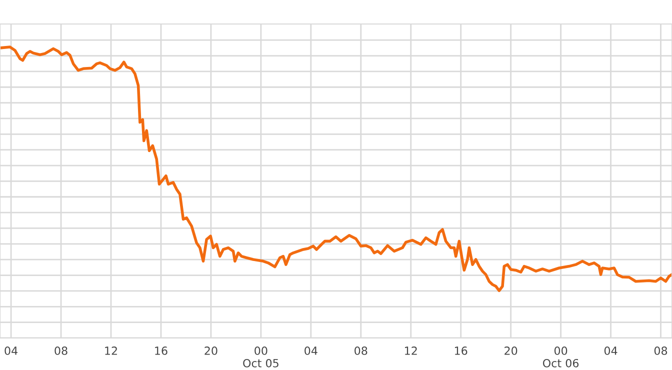 This screenshot has width=672, height=370. Describe the element at coordinates (560, 357) in the screenshot. I see `x-tick-label: 00 Oct 06` at that location.